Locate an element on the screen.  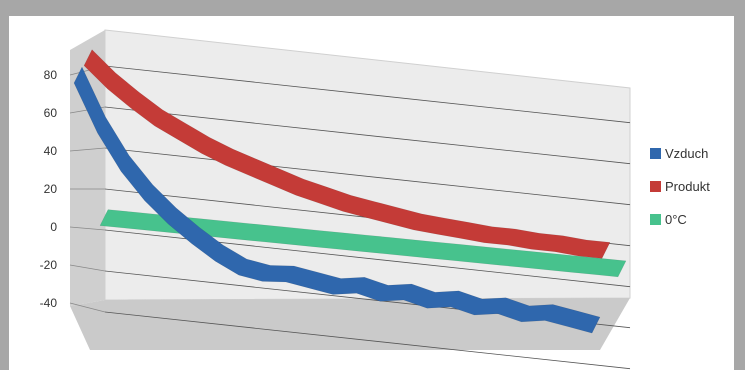
legend-label-0: Vzduch is located at coordinates (686, 153).